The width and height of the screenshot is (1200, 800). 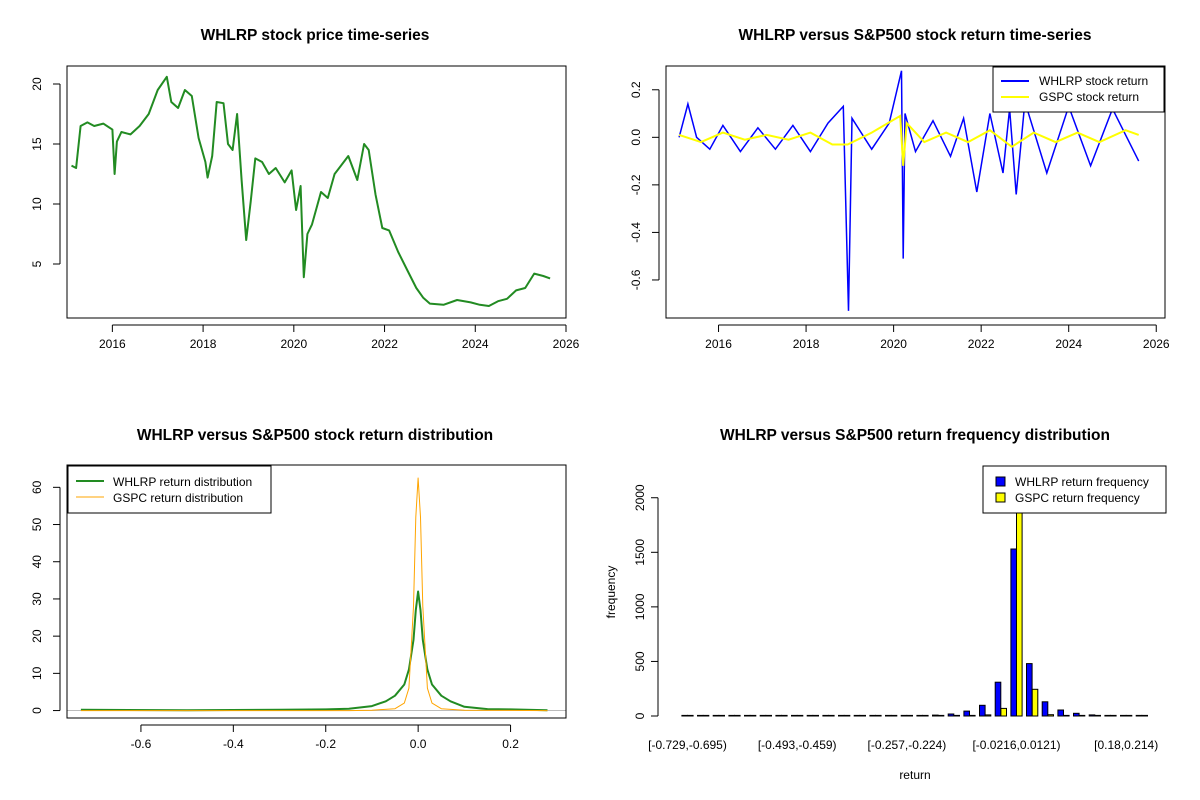 I want to click on density-x-tick-label: -0.6, so click(x=141, y=744).